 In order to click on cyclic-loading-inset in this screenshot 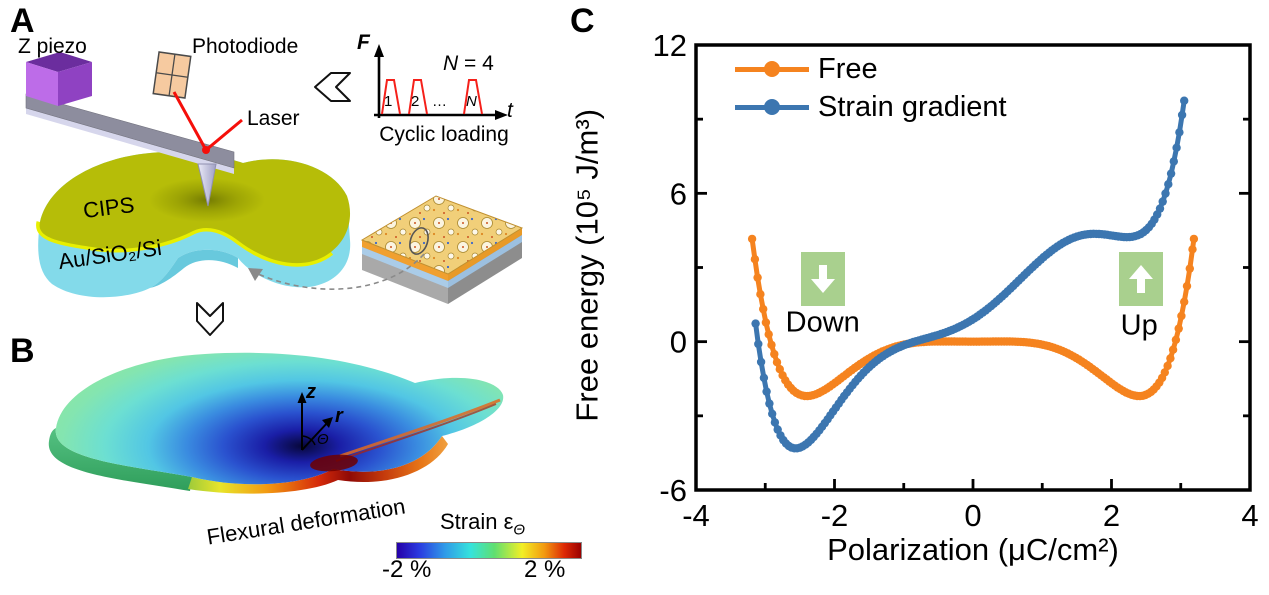, I will do `click(441, 82)`.